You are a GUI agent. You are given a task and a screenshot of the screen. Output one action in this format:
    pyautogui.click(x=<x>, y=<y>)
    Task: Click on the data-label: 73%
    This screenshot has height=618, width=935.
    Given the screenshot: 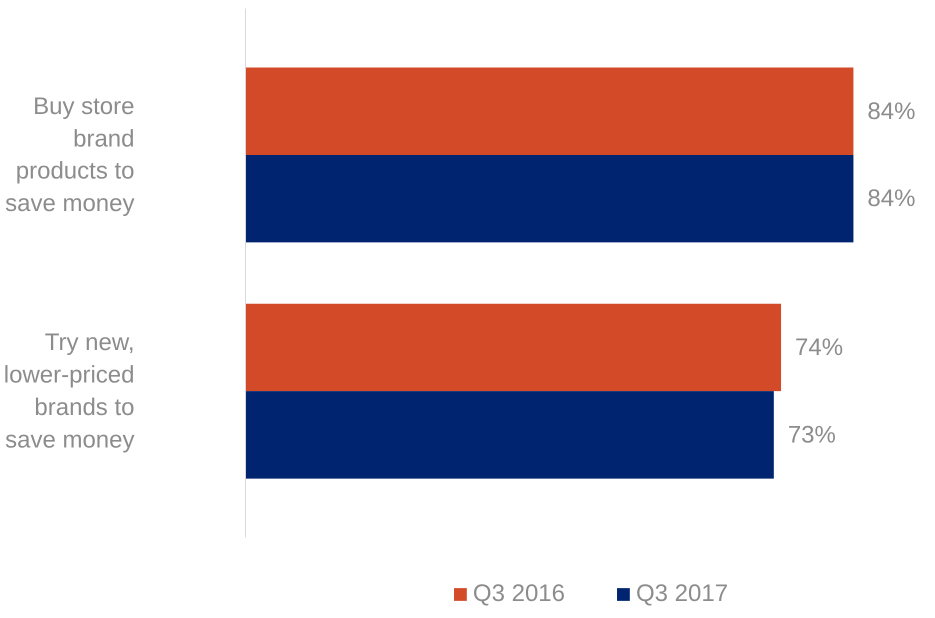 What is the action you would take?
    pyautogui.click(x=812, y=434)
    